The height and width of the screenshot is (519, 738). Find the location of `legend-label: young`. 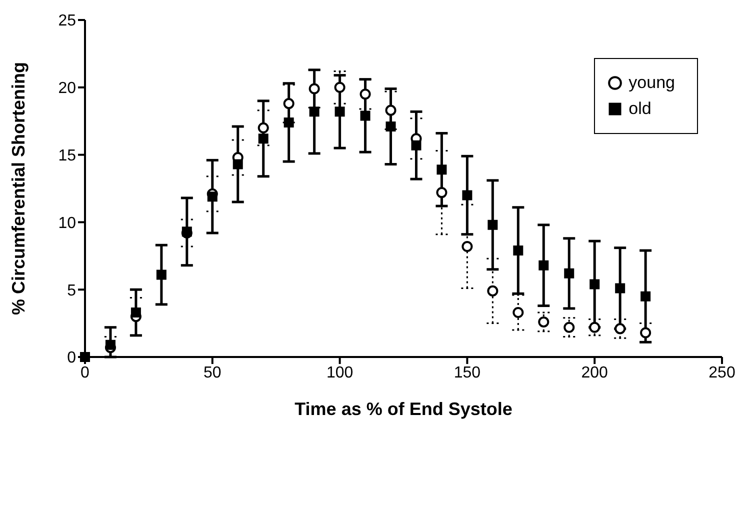

legend-label: young is located at coordinates (651, 83).